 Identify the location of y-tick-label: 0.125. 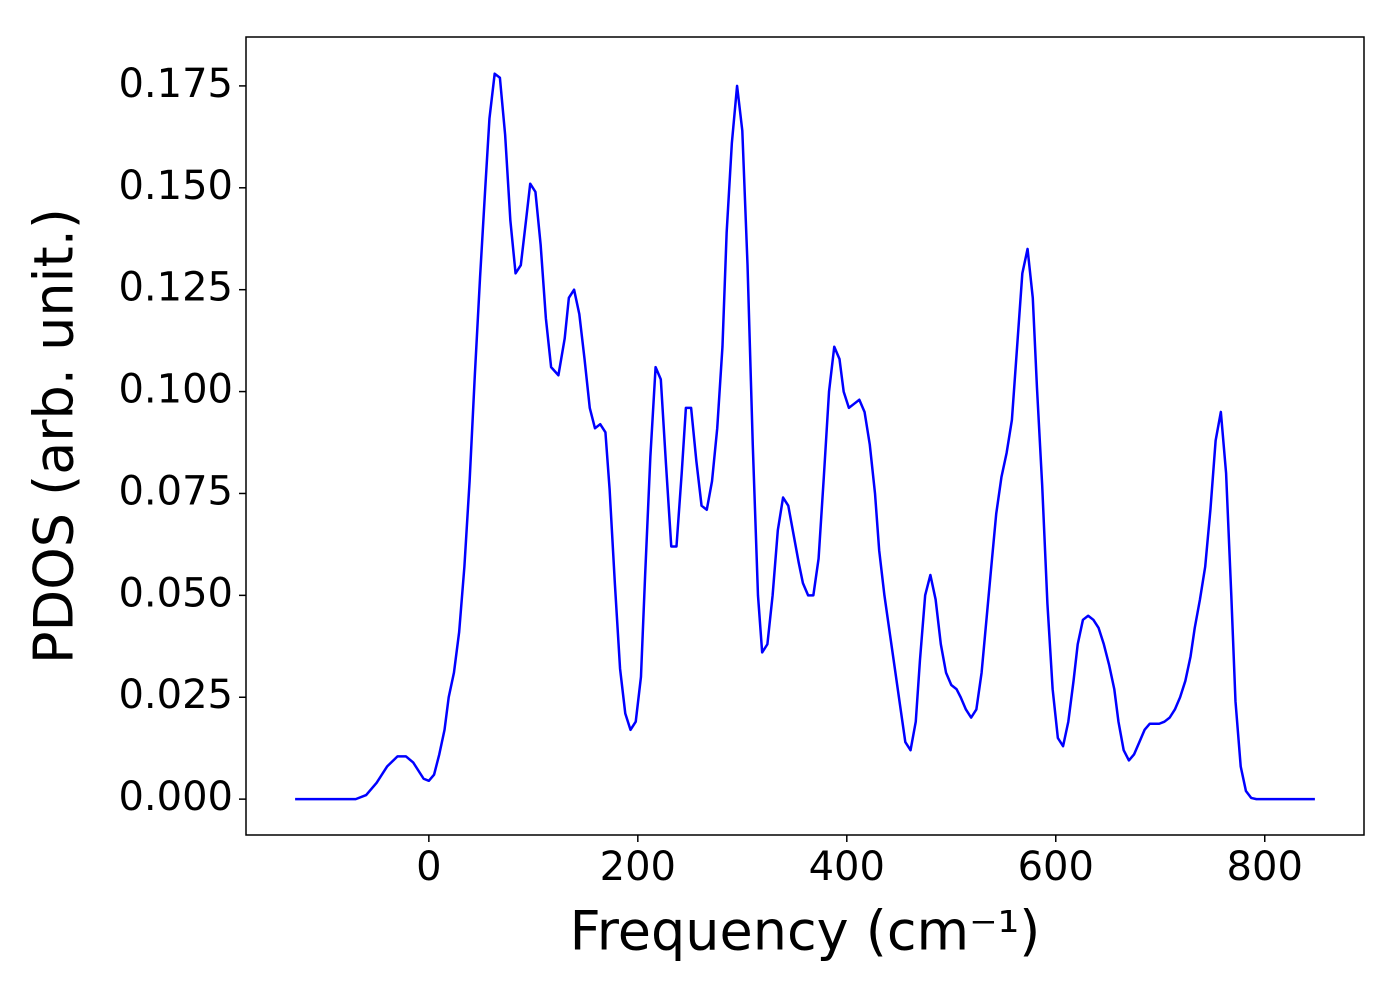
(175, 288).